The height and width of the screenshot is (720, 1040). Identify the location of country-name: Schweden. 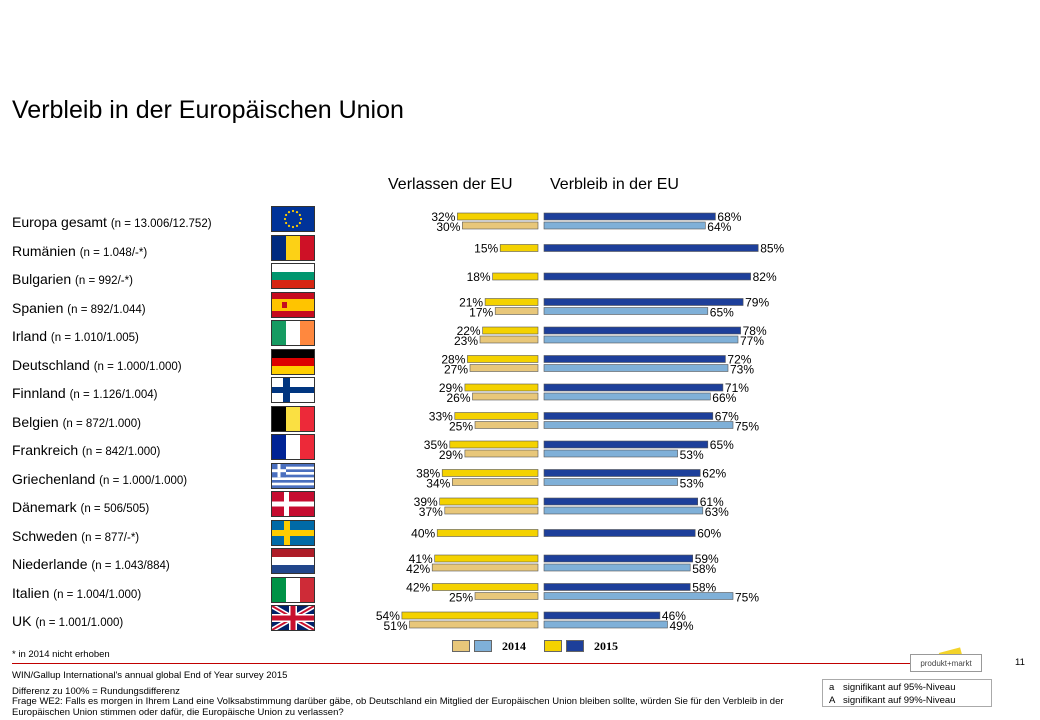
(45, 535).